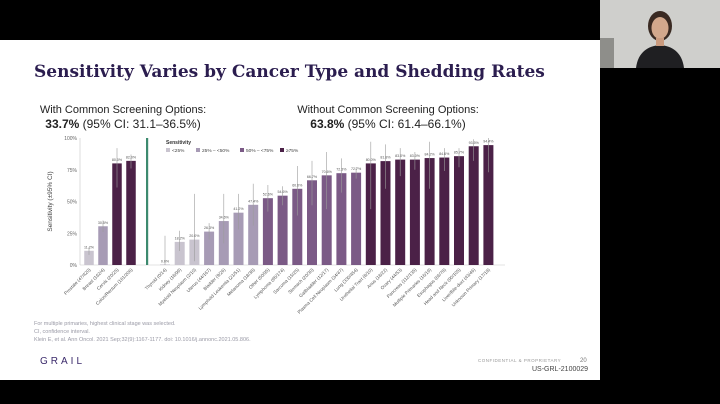 Image resolution: width=720 pixels, height=404 pixels. What do you see at coordinates (474, 143) in the screenshot?
I see `right-group-data-label: 93.5%` at bounding box center [474, 143].